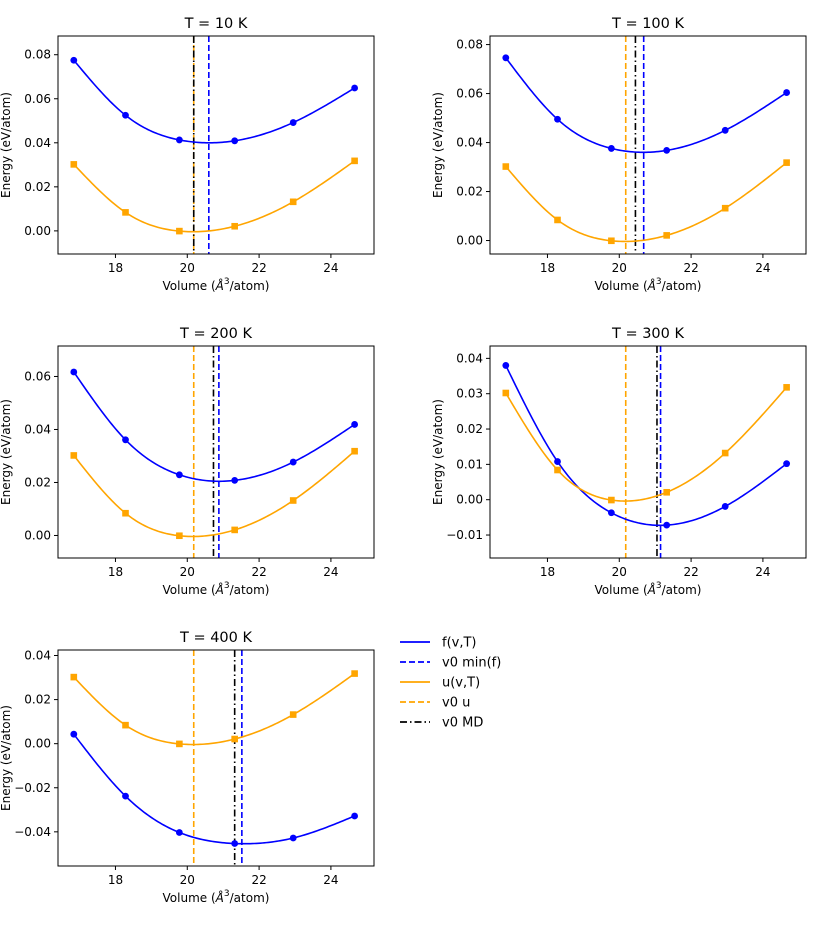 This screenshot has width=830, height=933. What do you see at coordinates (459, 643) in the screenshot?
I see `legend-label: f(v,T)` at bounding box center [459, 643].